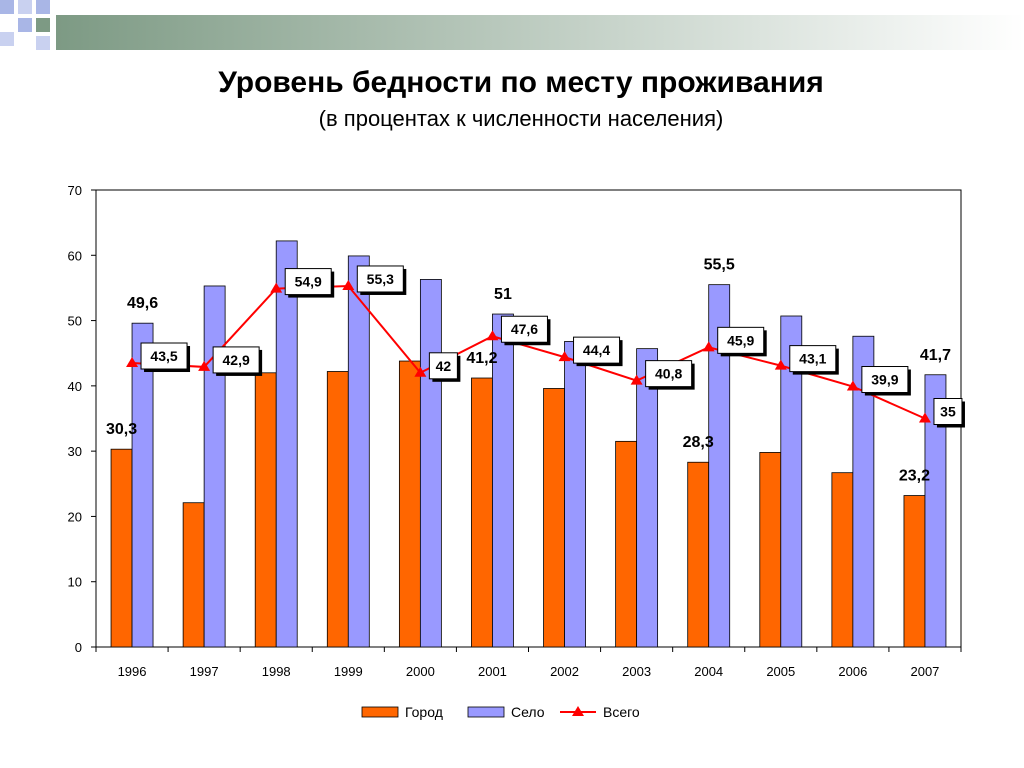 Image resolution: width=1024 pixels, height=768 pixels. What do you see at coordinates (492, 671) in the screenshot?
I see `x-tick-label: 2001` at bounding box center [492, 671].